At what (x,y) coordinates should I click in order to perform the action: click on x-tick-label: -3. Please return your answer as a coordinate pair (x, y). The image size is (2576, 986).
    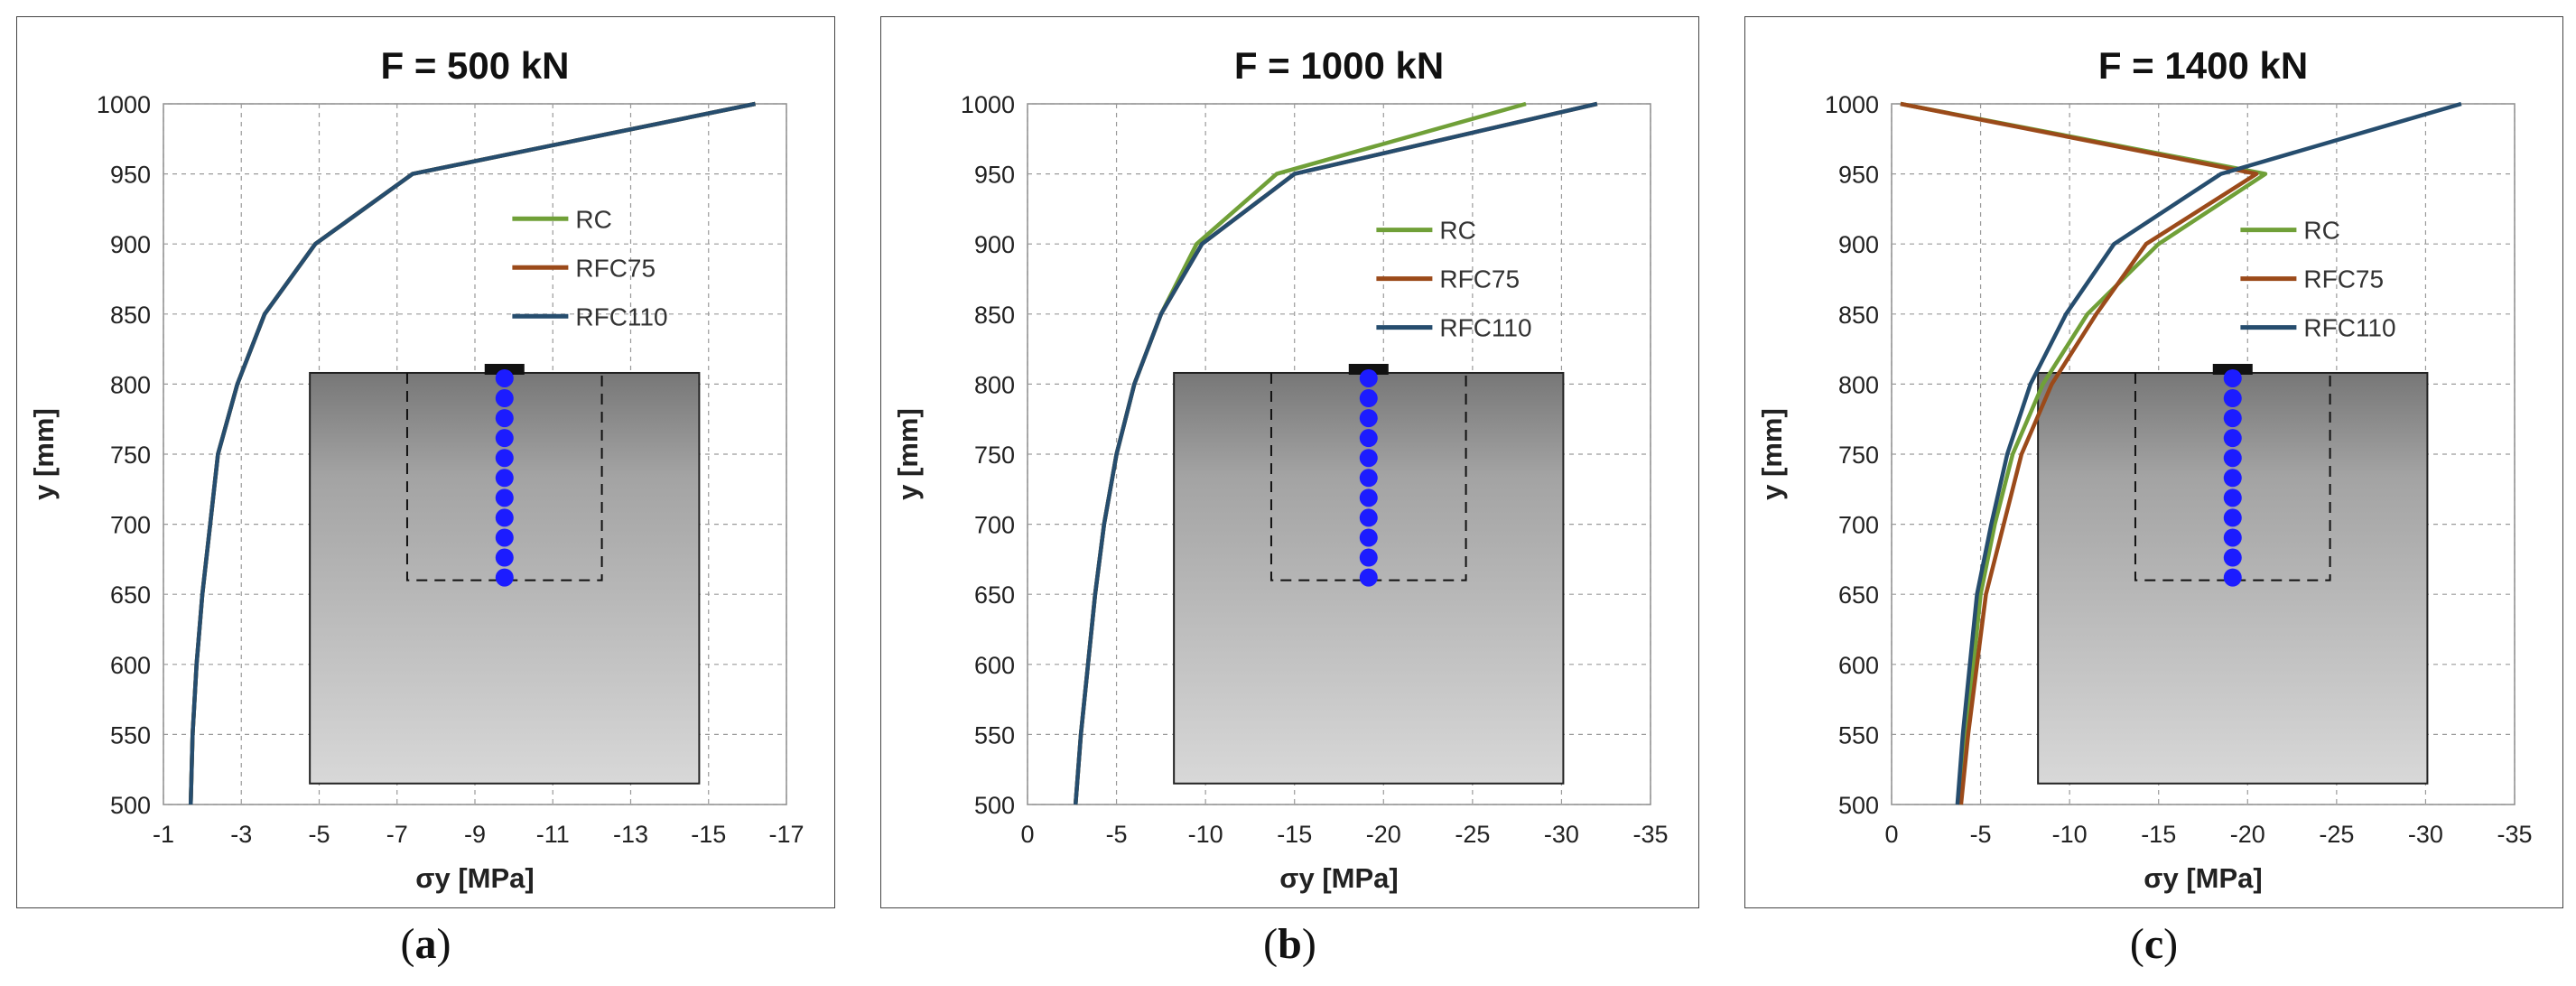
    Looking at the image, I should click on (241, 834).